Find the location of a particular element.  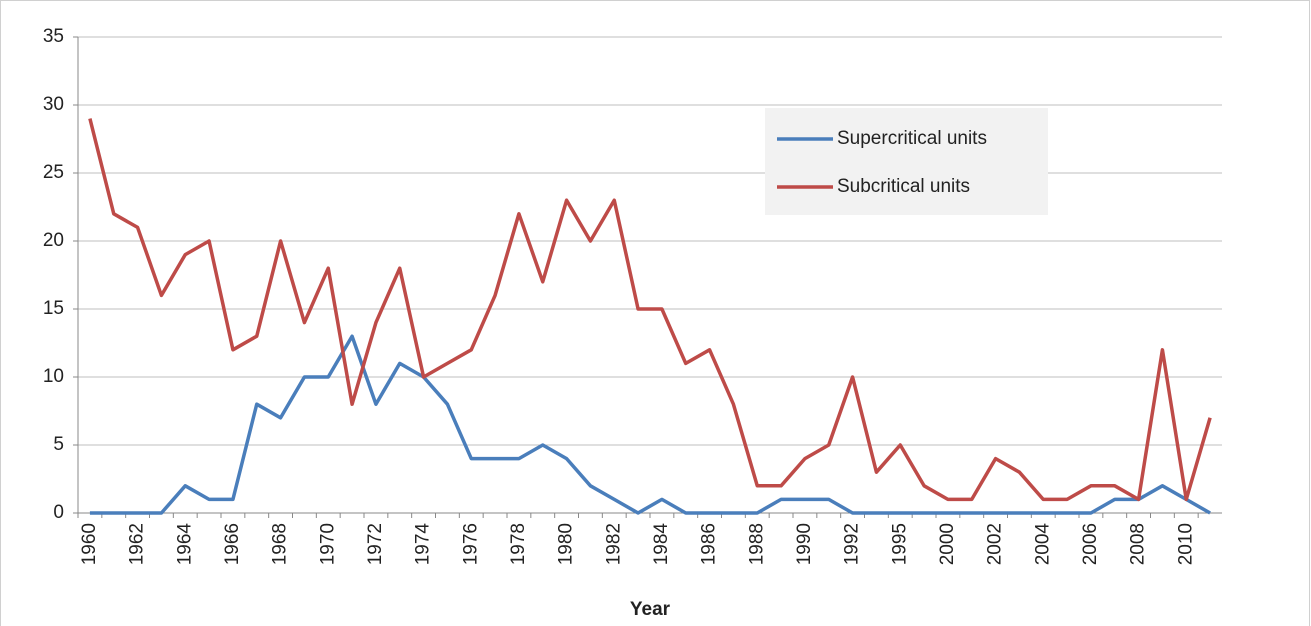

x-tick-label: 1960 is located at coordinates (89, 544).